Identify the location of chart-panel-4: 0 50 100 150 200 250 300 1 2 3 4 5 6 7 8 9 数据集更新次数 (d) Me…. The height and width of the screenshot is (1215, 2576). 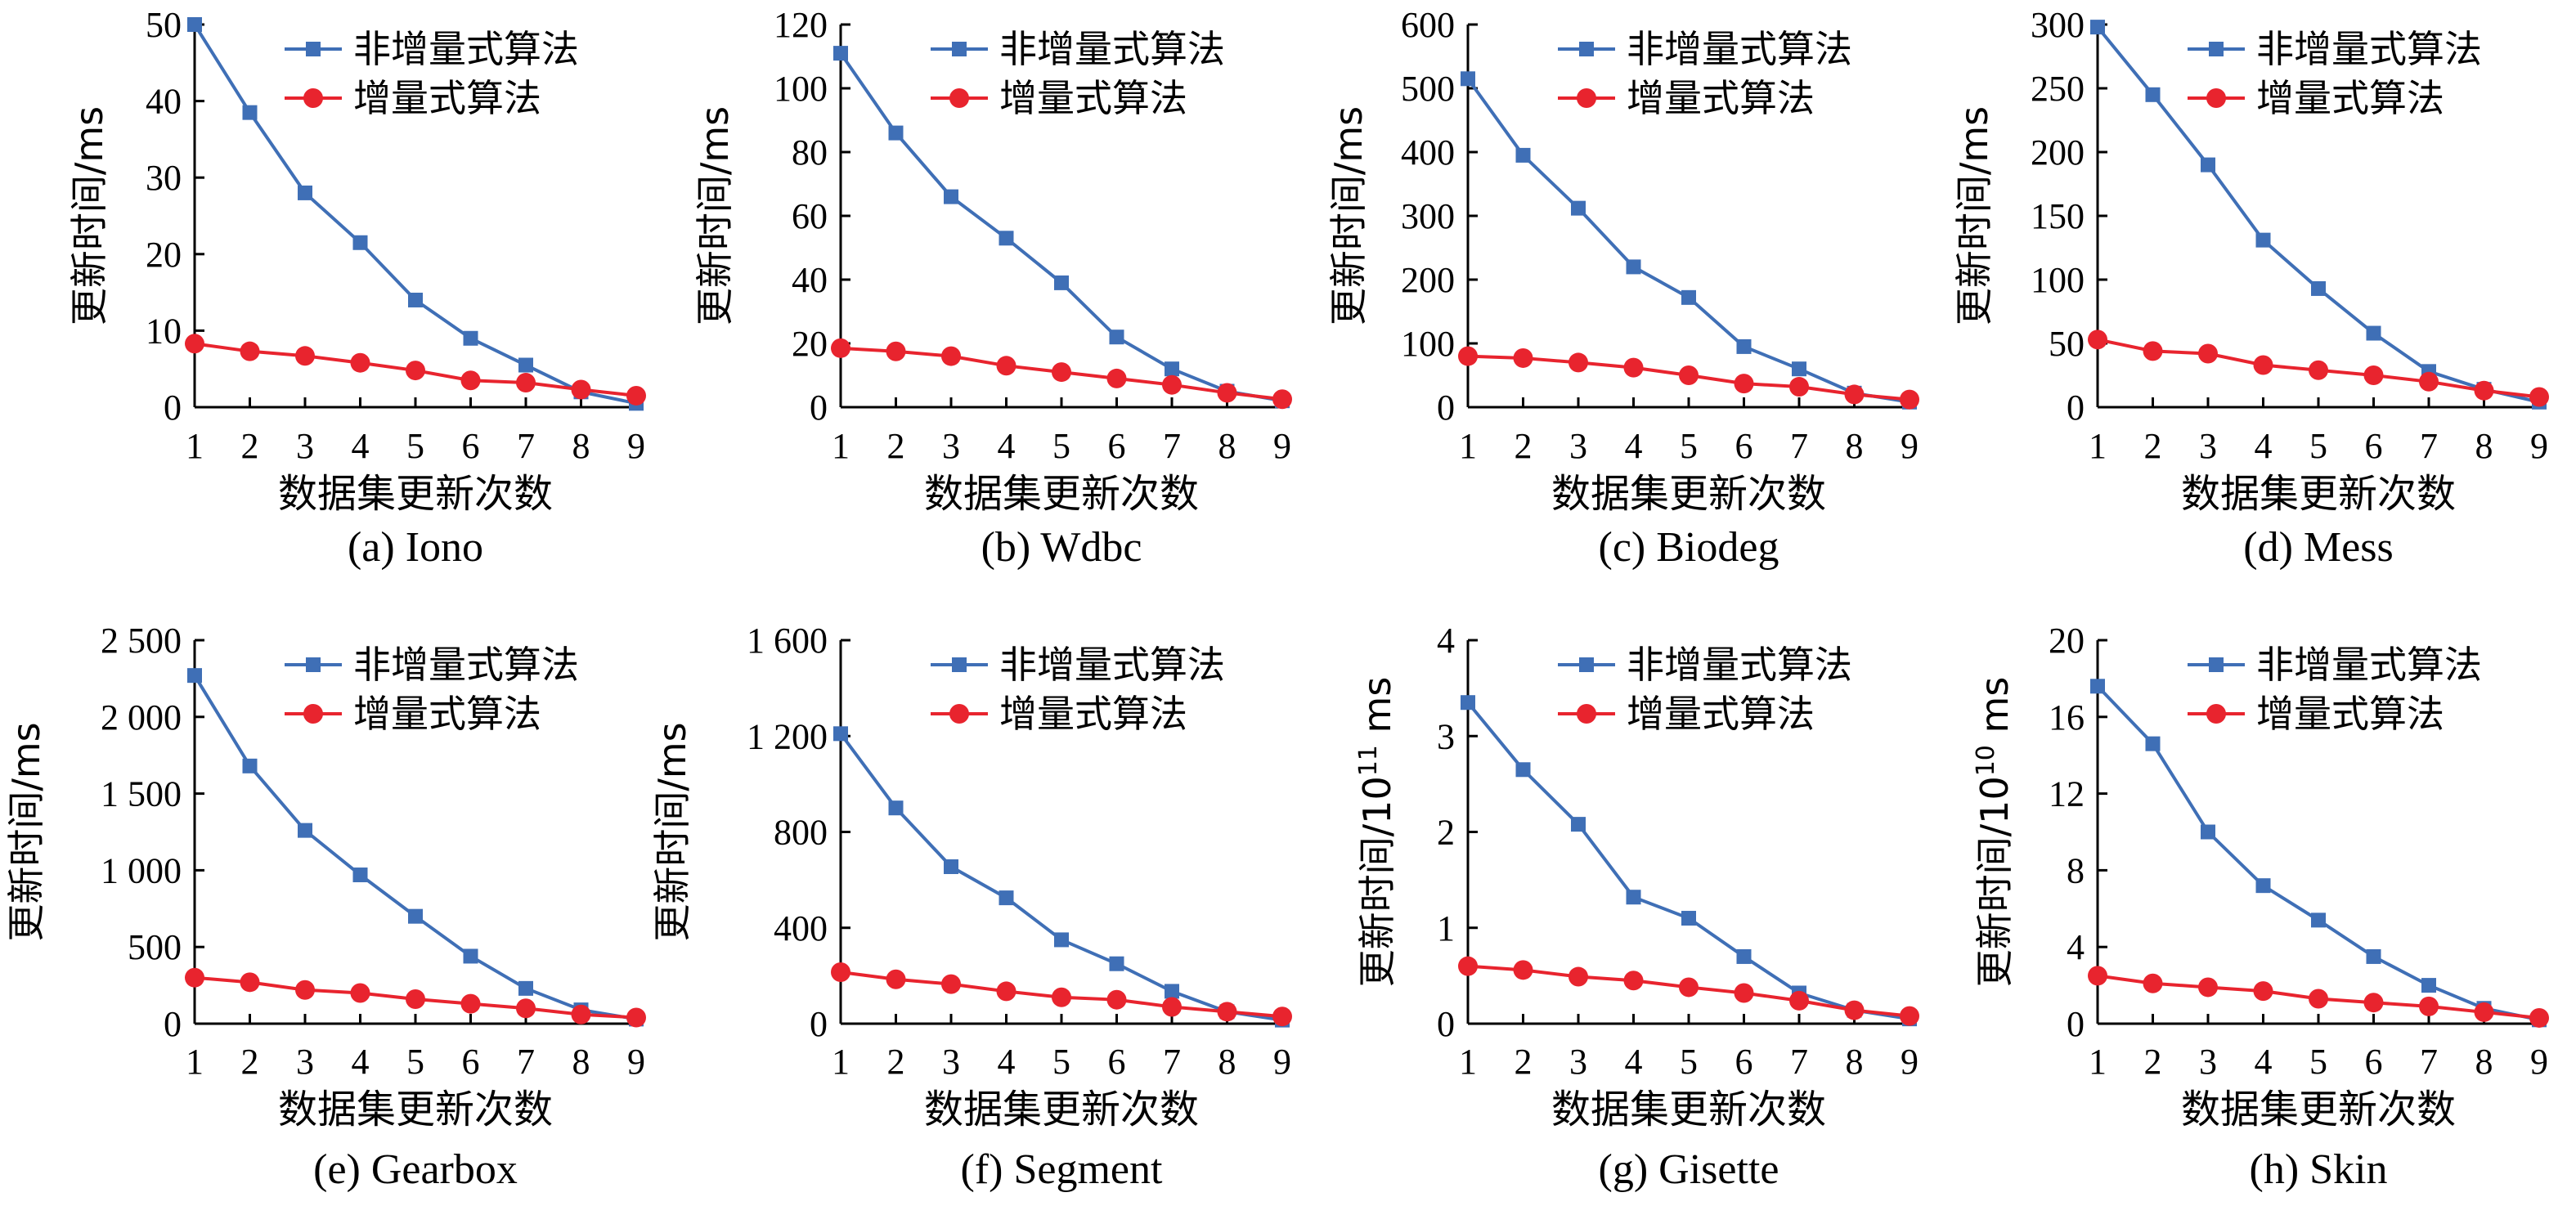
(2250, 288).